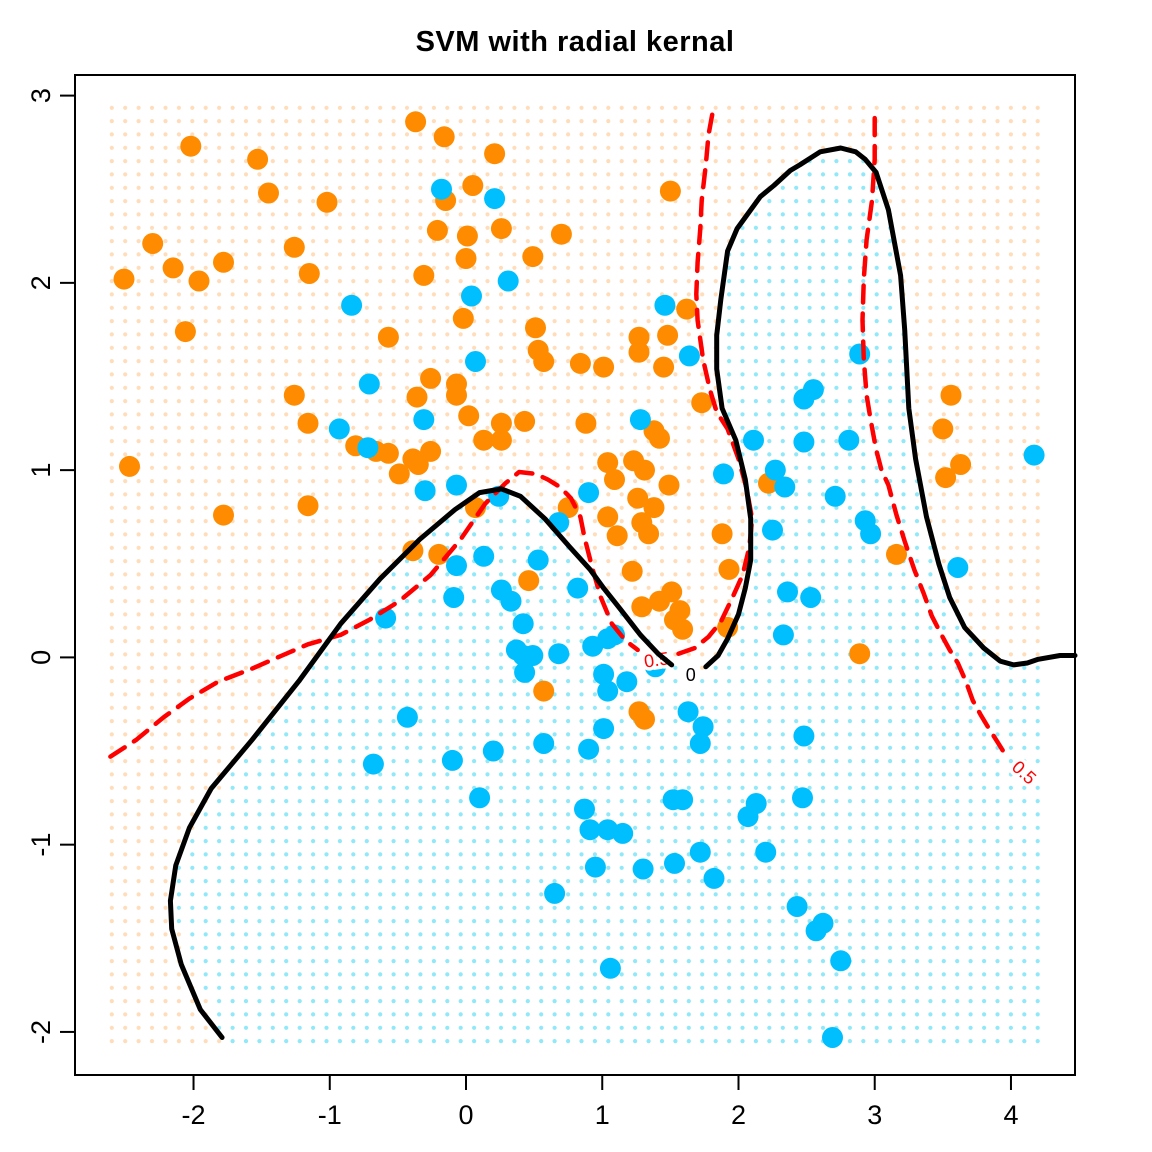 The image size is (1152, 1152). What do you see at coordinates (424, 275) in the screenshot?
I see `data-point-class-orange` at bounding box center [424, 275].